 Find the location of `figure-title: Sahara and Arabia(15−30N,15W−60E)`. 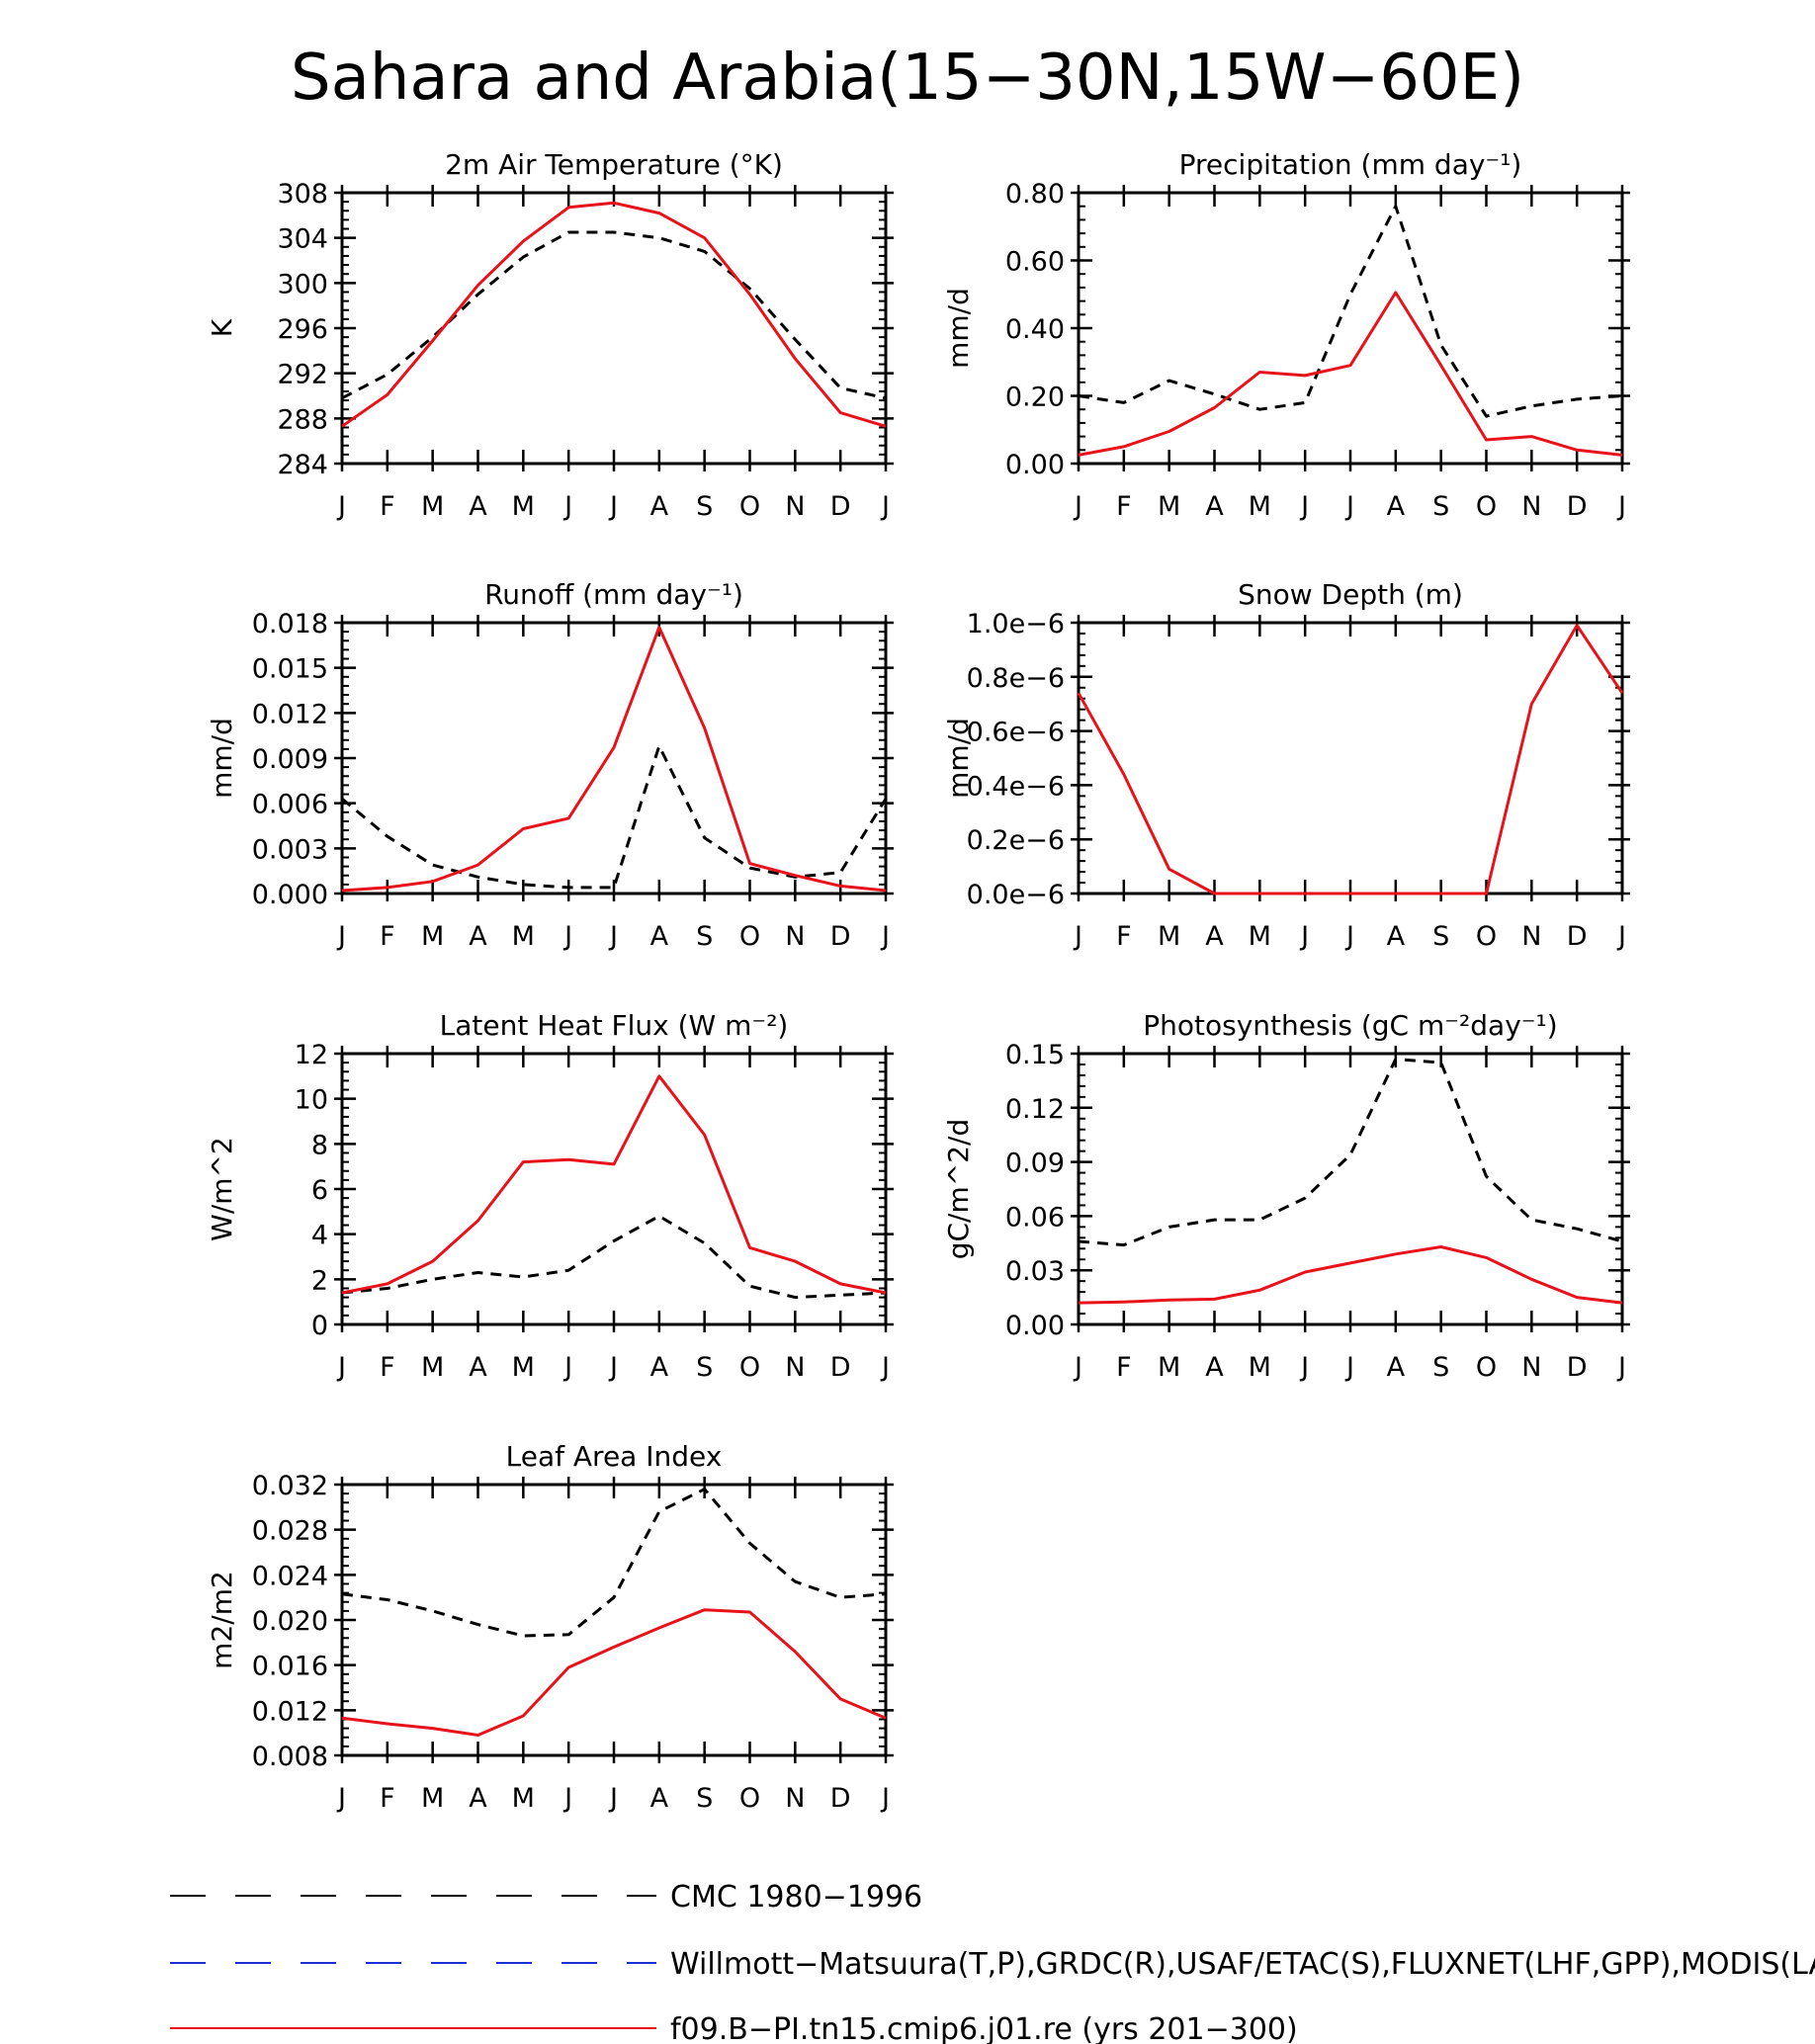

figure-title: Sahara and Arabia(15−30N,15W−60E) is located at coordinates (908, 78).